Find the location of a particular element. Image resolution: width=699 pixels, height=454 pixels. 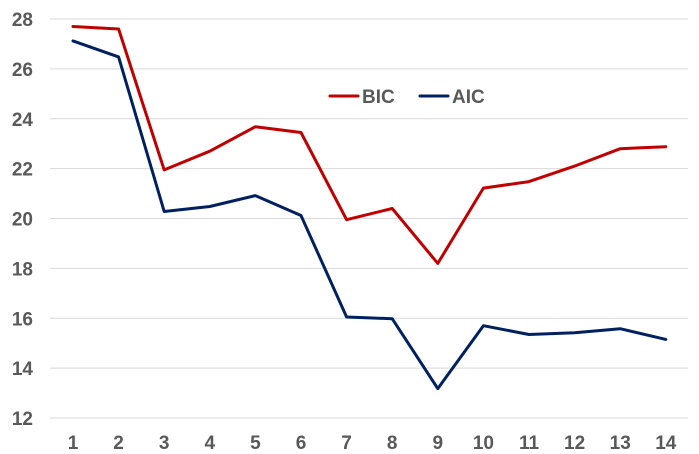

x-tick-label: 5 is located at coordinates (255, 443).